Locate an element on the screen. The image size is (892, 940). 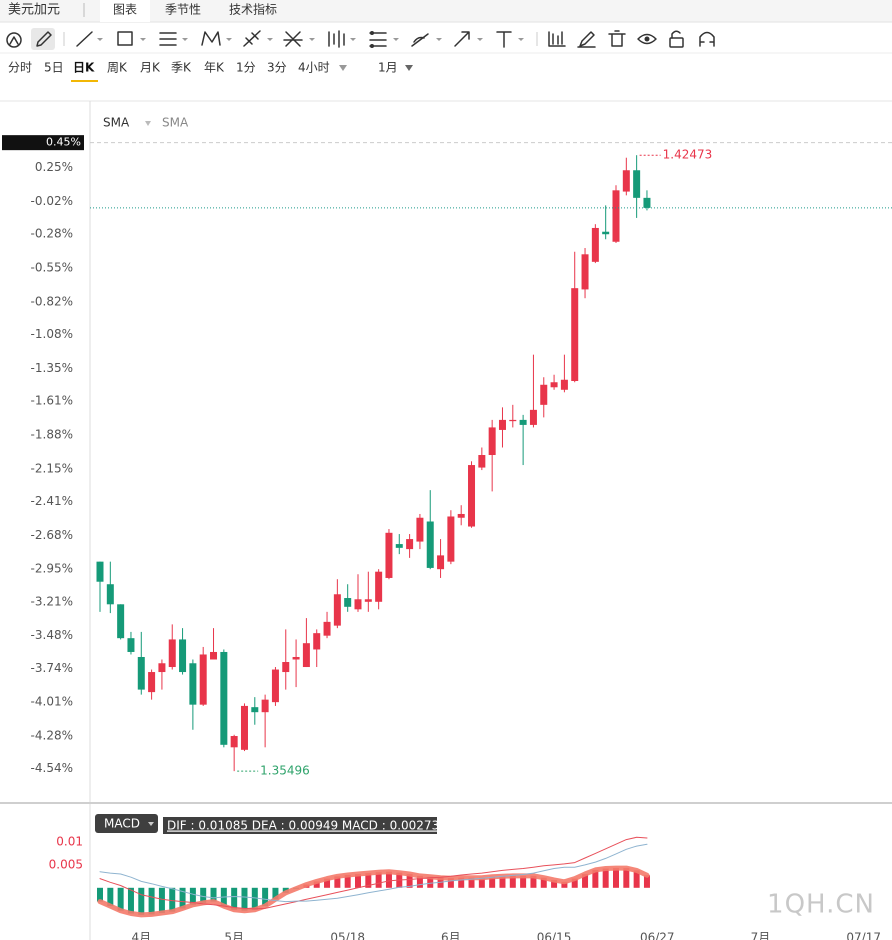
indicator-button-label: MACD is located at coordinates (122, 824).